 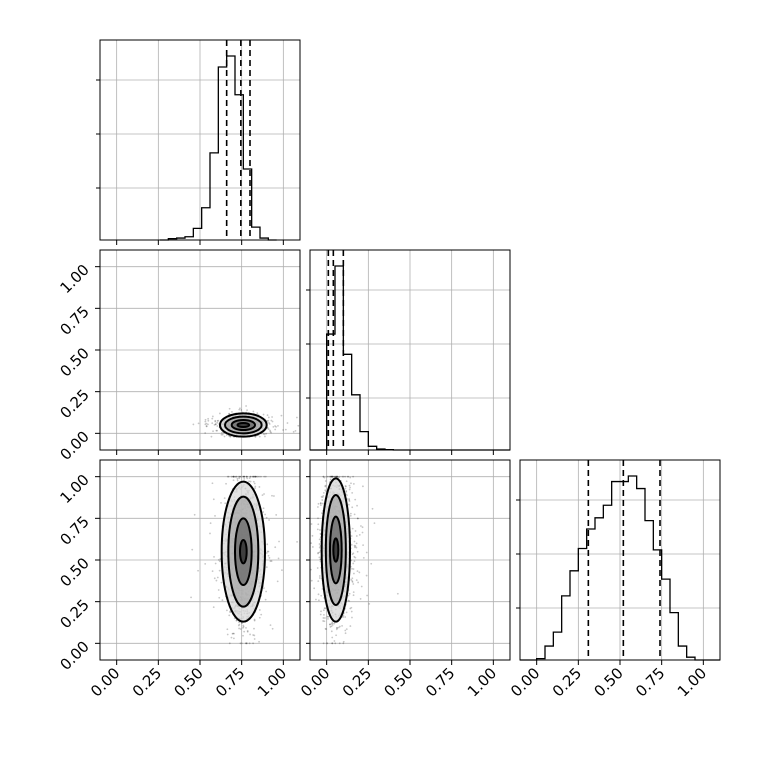 What do you see at coordinates (74, 614) in the screenshot?
I see `y-tick-label: 0.25` at bounding box center [74, 614].